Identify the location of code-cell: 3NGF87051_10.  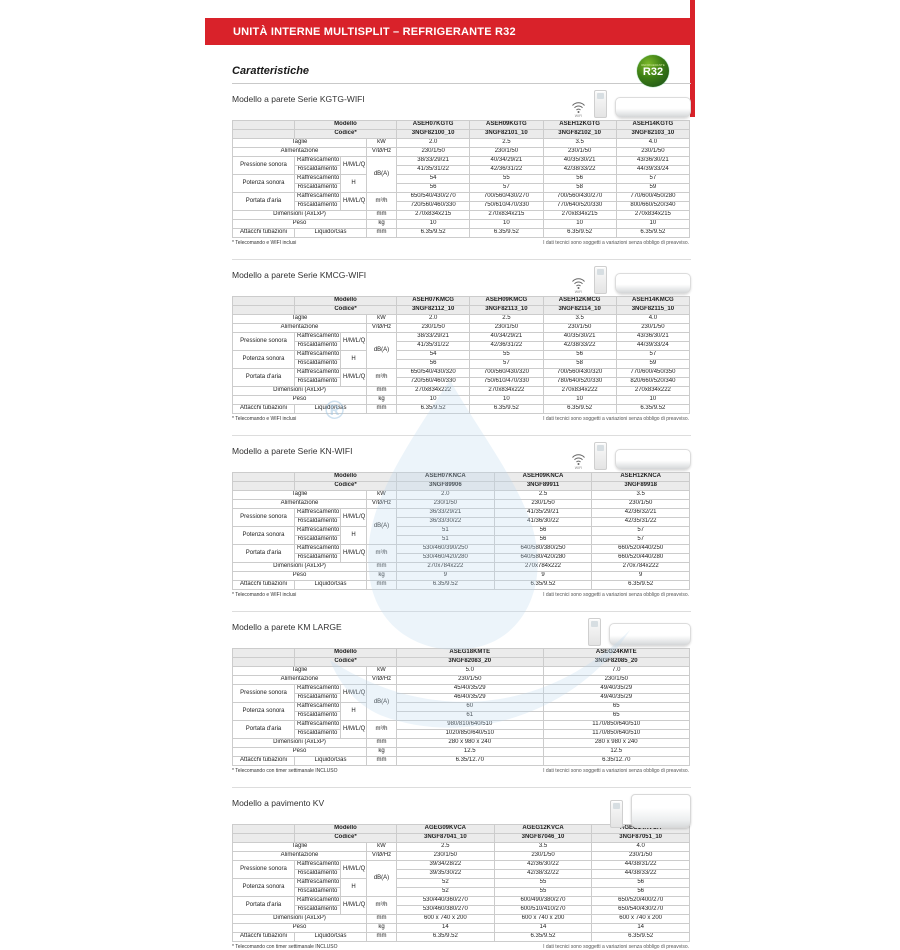
(640, 838).